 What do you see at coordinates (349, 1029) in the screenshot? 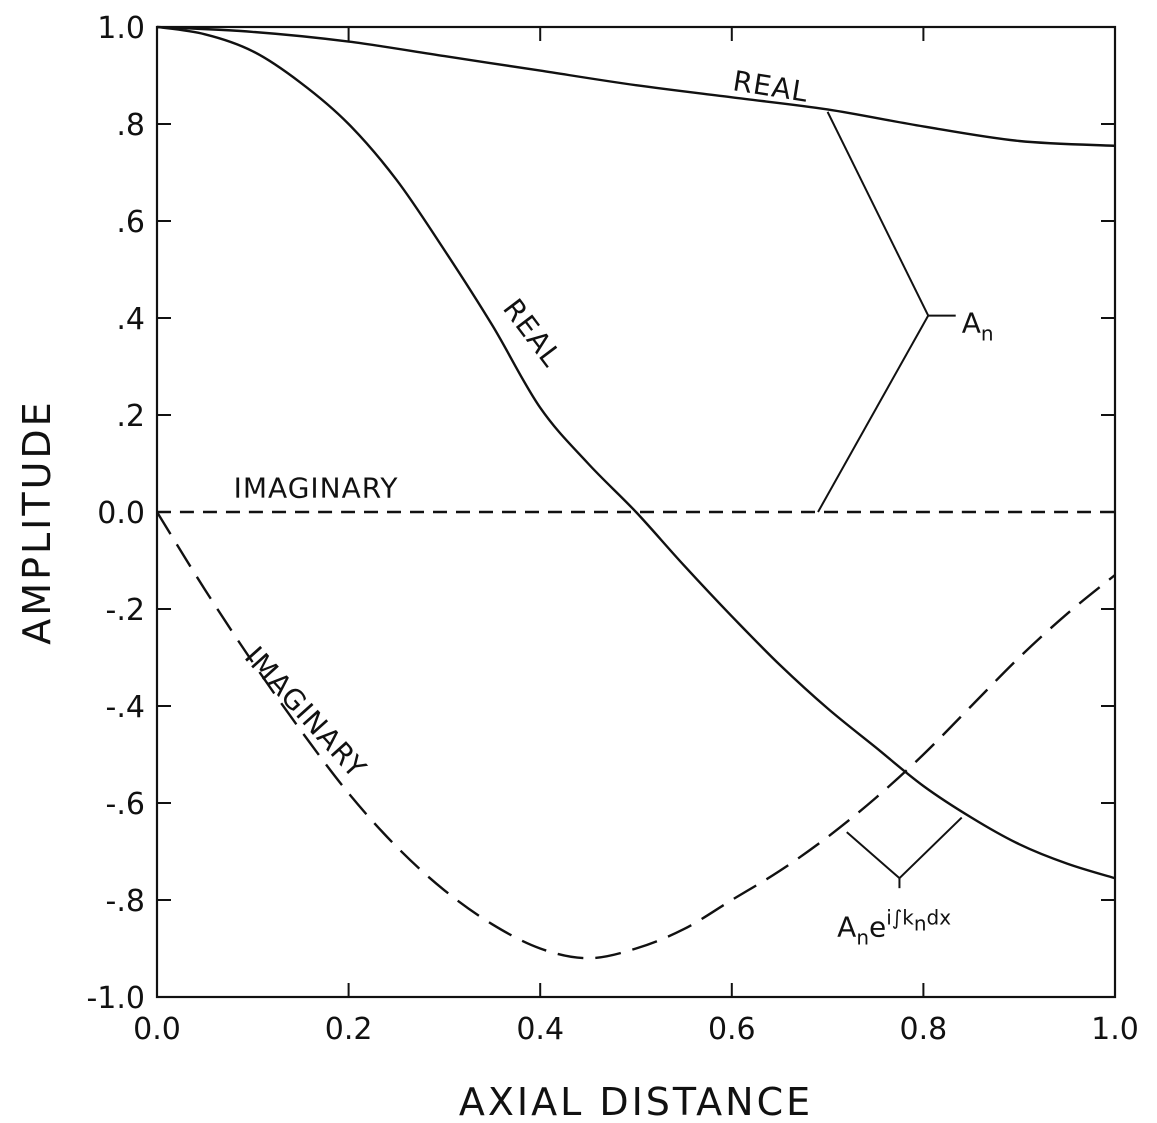
I see `x-tick-label: 0.2` at bounding box center [349, 1029].